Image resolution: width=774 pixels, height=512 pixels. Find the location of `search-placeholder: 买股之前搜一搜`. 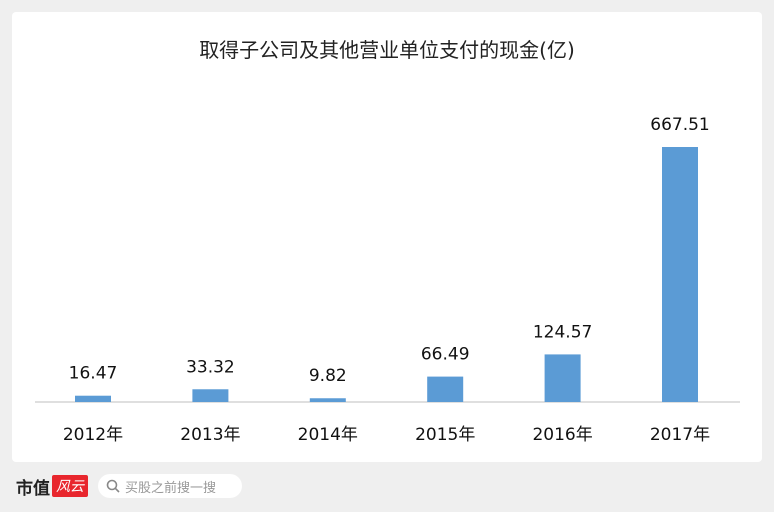

search-placeholder: 买股之前搜一搜 is located at coordinates (171, 488).